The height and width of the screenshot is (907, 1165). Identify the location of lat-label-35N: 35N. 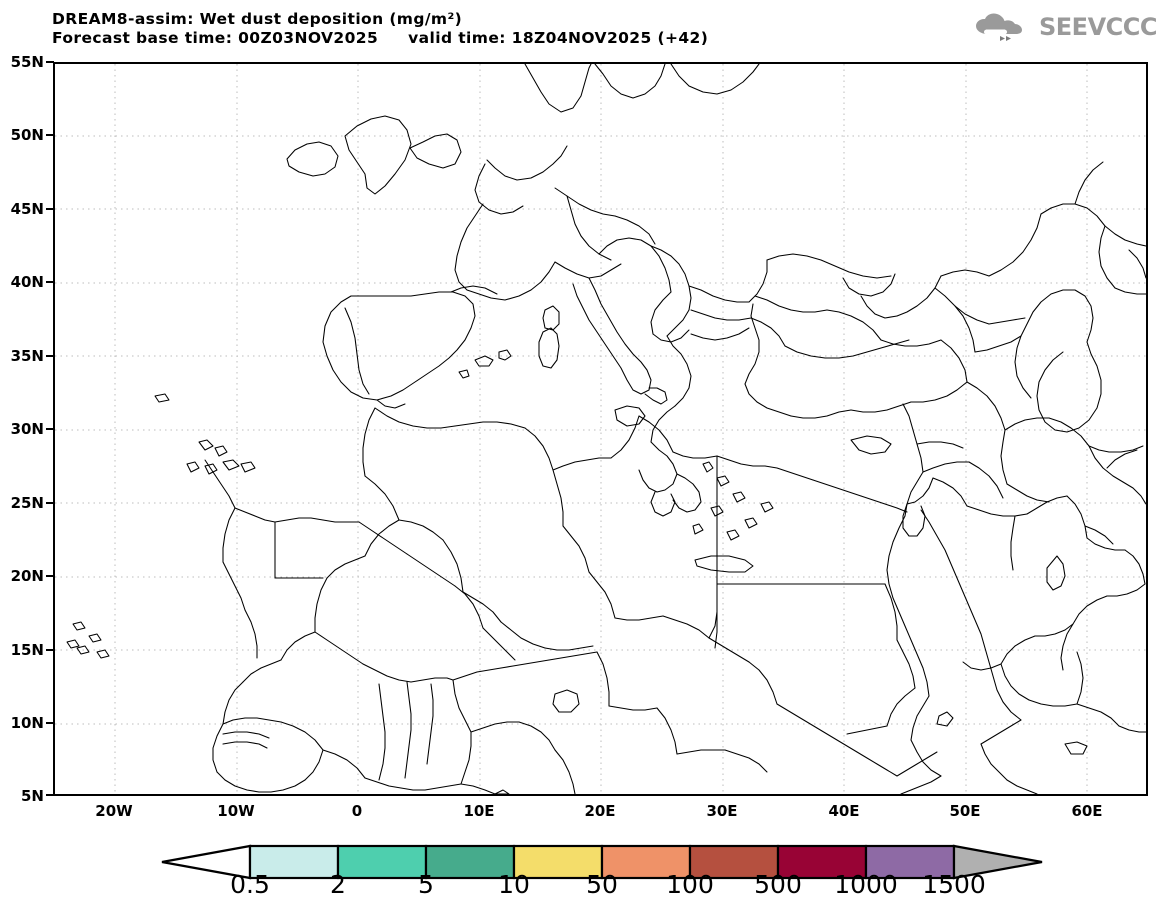
(27, 356).